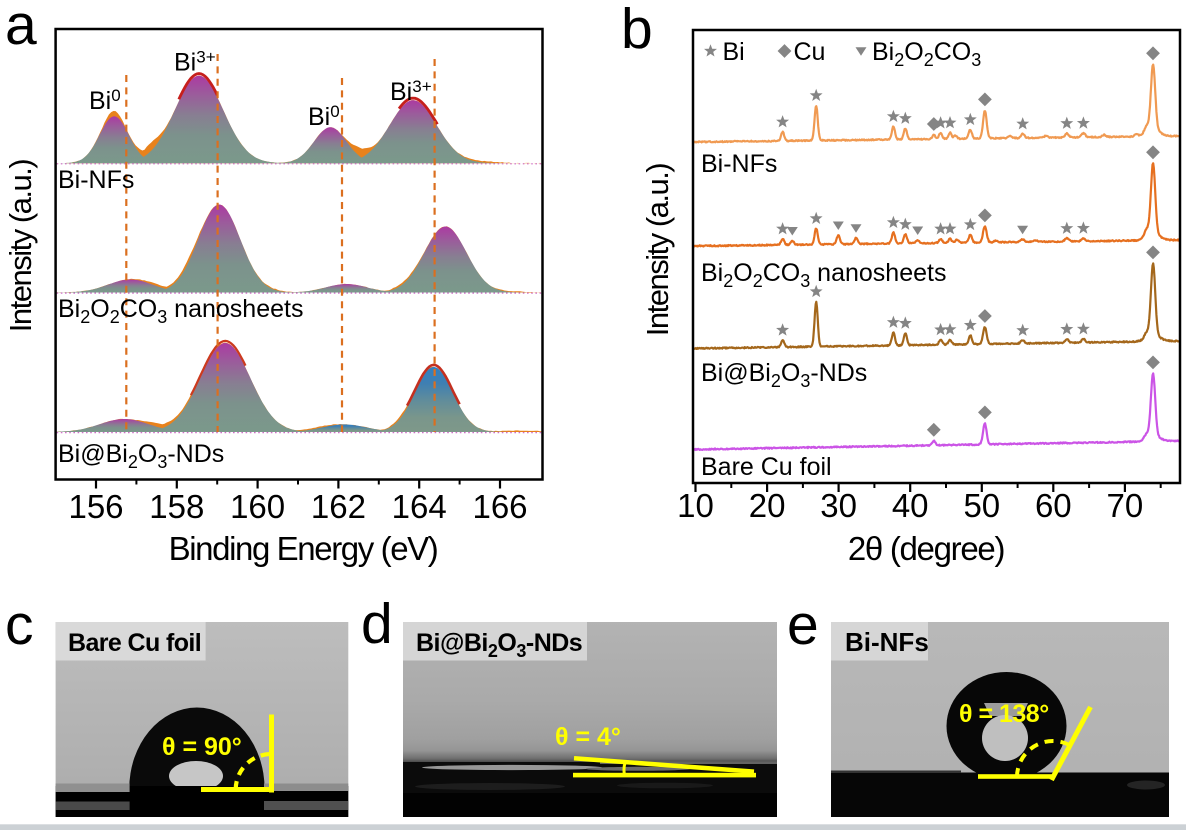 Image resolution: width=1186 pixels, height=830 pixels. I want to click on svg-text: a, so click(21, 28).